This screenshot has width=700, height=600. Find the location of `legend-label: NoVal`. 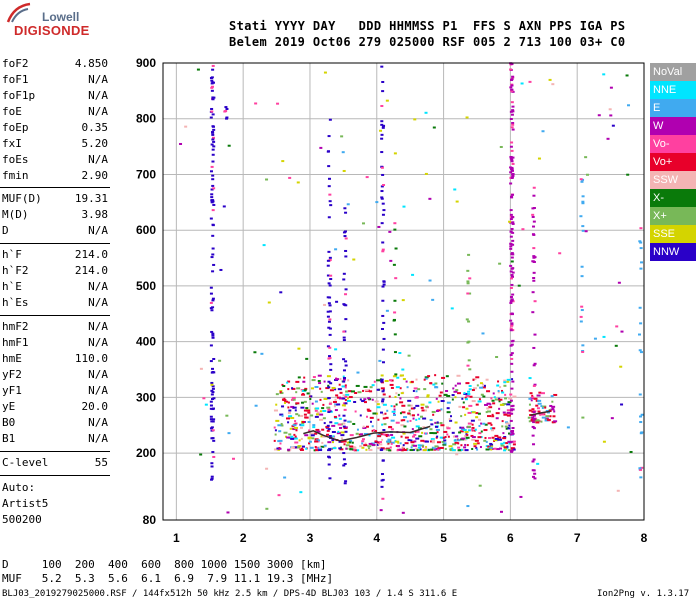

legend-label: NoVal is located at coordinates (668, 72).